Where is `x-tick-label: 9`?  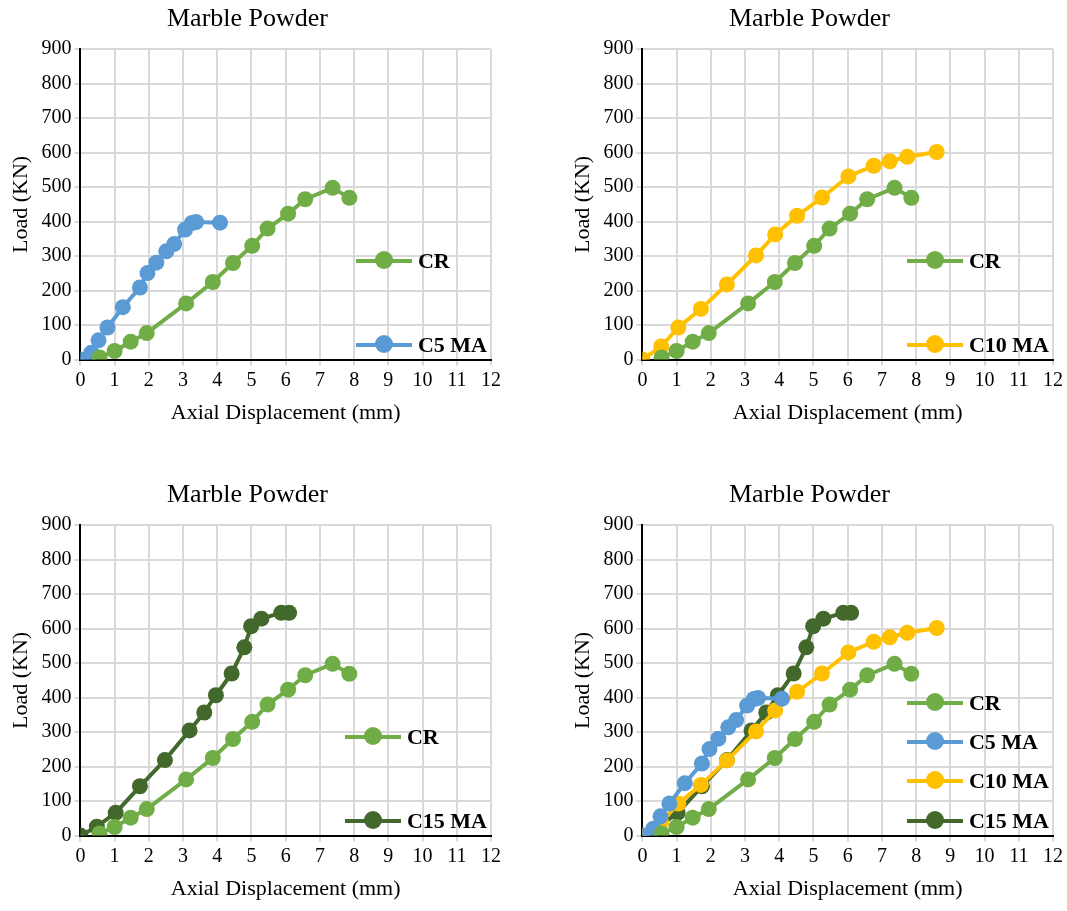
x-tick-label: 9 is located at coordinates (388, 378).